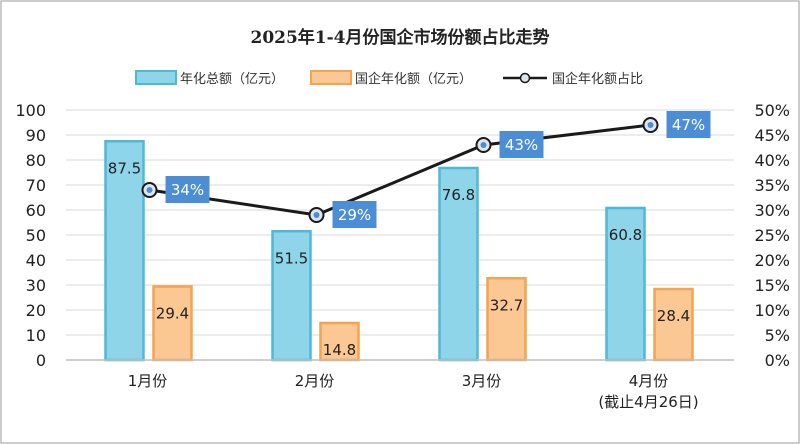 The image size is (800, 444). What do you see at coordinates (413, 79) in the screenshot?
I see `legend-label-soe: 国企年化额（亿元）` at bounding box center [413, 79].